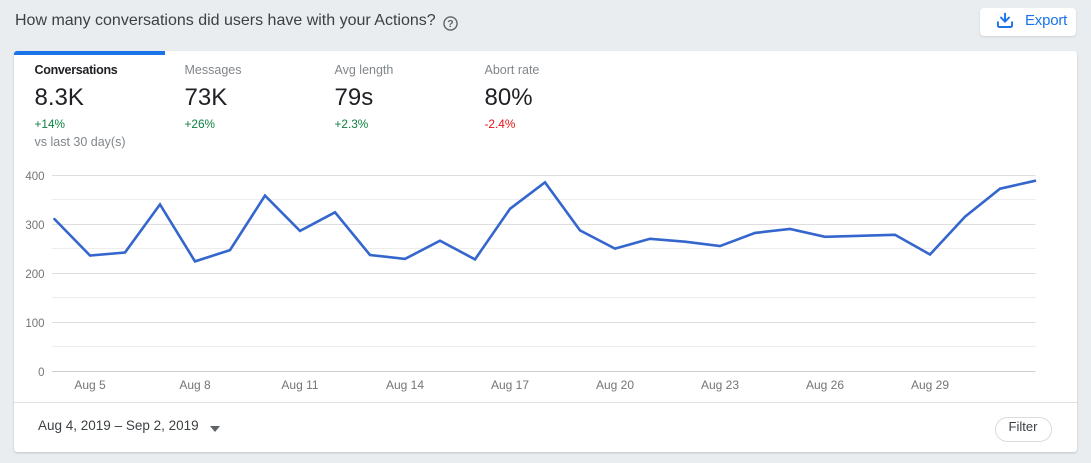 The image size is (1091, 463). Describe the element at coordinates (615, 385) in the screenshot. I see `svg-text: Aug 20` at that location.